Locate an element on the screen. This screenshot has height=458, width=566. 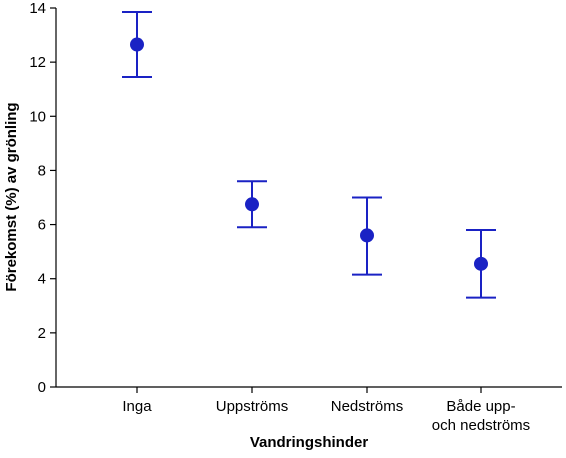
y-tick-label: 14 is located at coordinates (37, 8).